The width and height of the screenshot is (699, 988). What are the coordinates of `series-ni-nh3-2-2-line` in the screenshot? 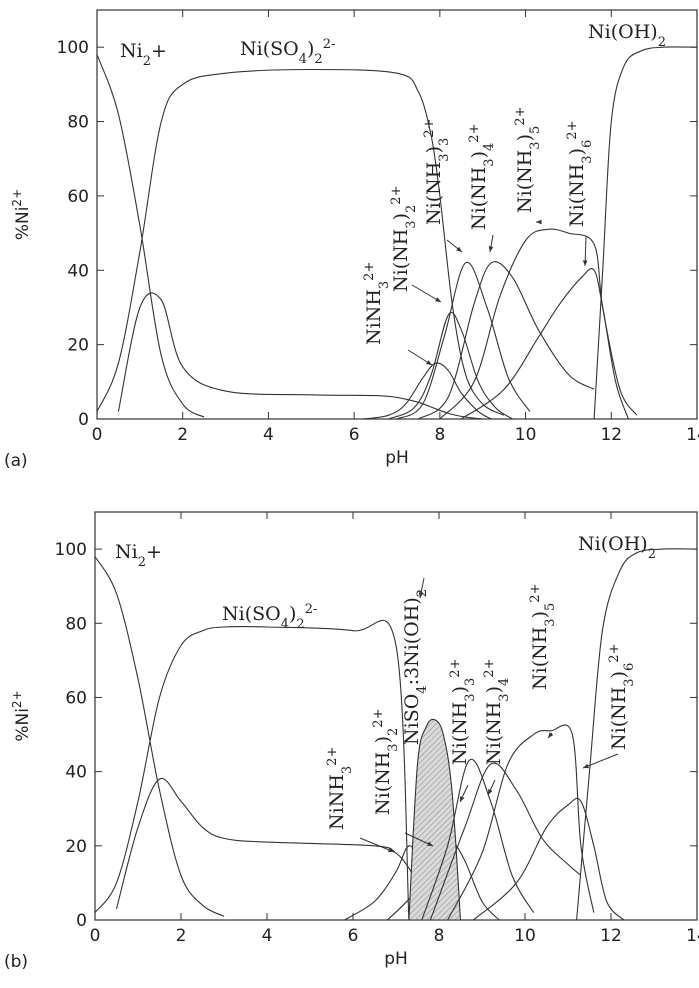 It's located at (451, 365).